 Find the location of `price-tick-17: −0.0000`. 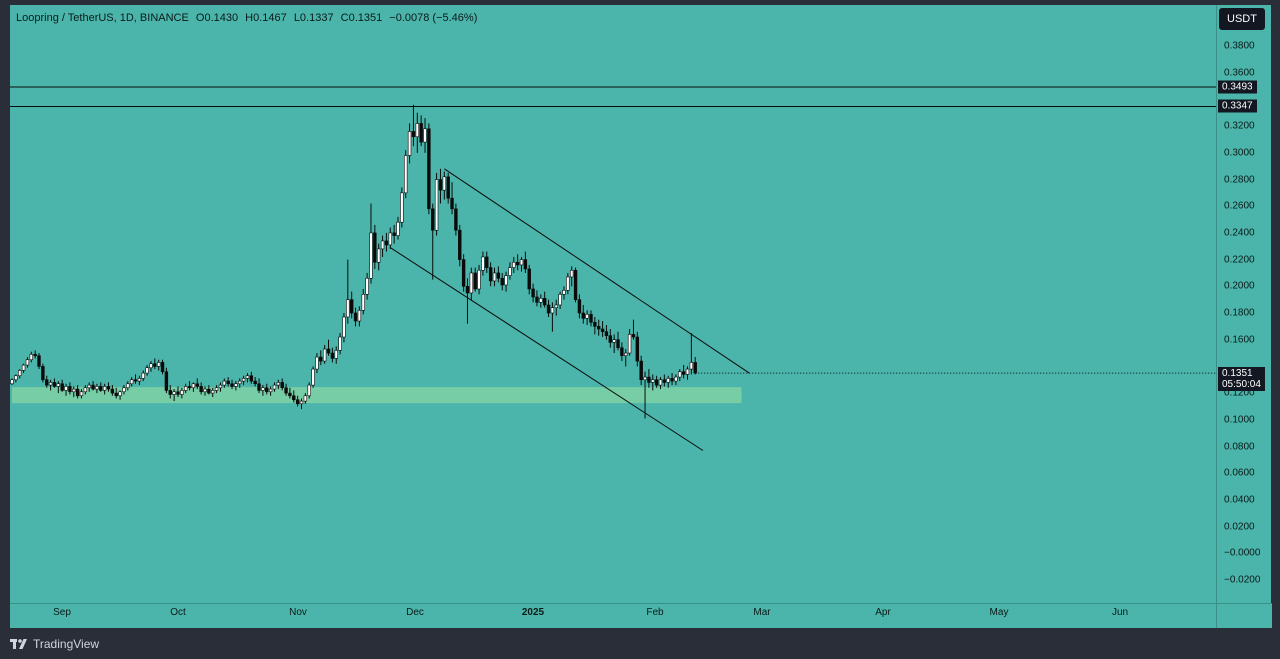

price-tick-17: −0.0000 is located at coordinates (1242, 553).